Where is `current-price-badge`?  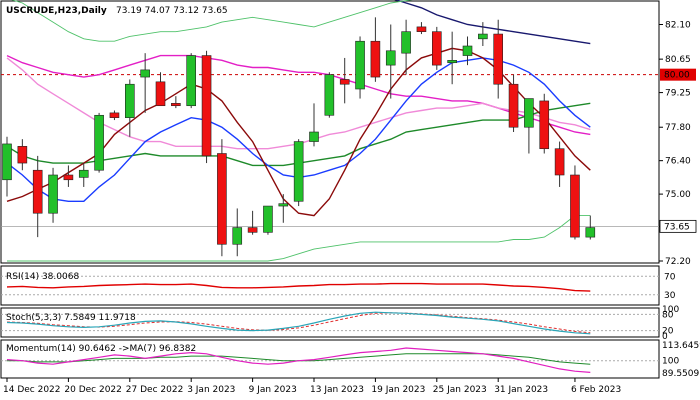
current-price-badge is located at coordinates (678, 226).